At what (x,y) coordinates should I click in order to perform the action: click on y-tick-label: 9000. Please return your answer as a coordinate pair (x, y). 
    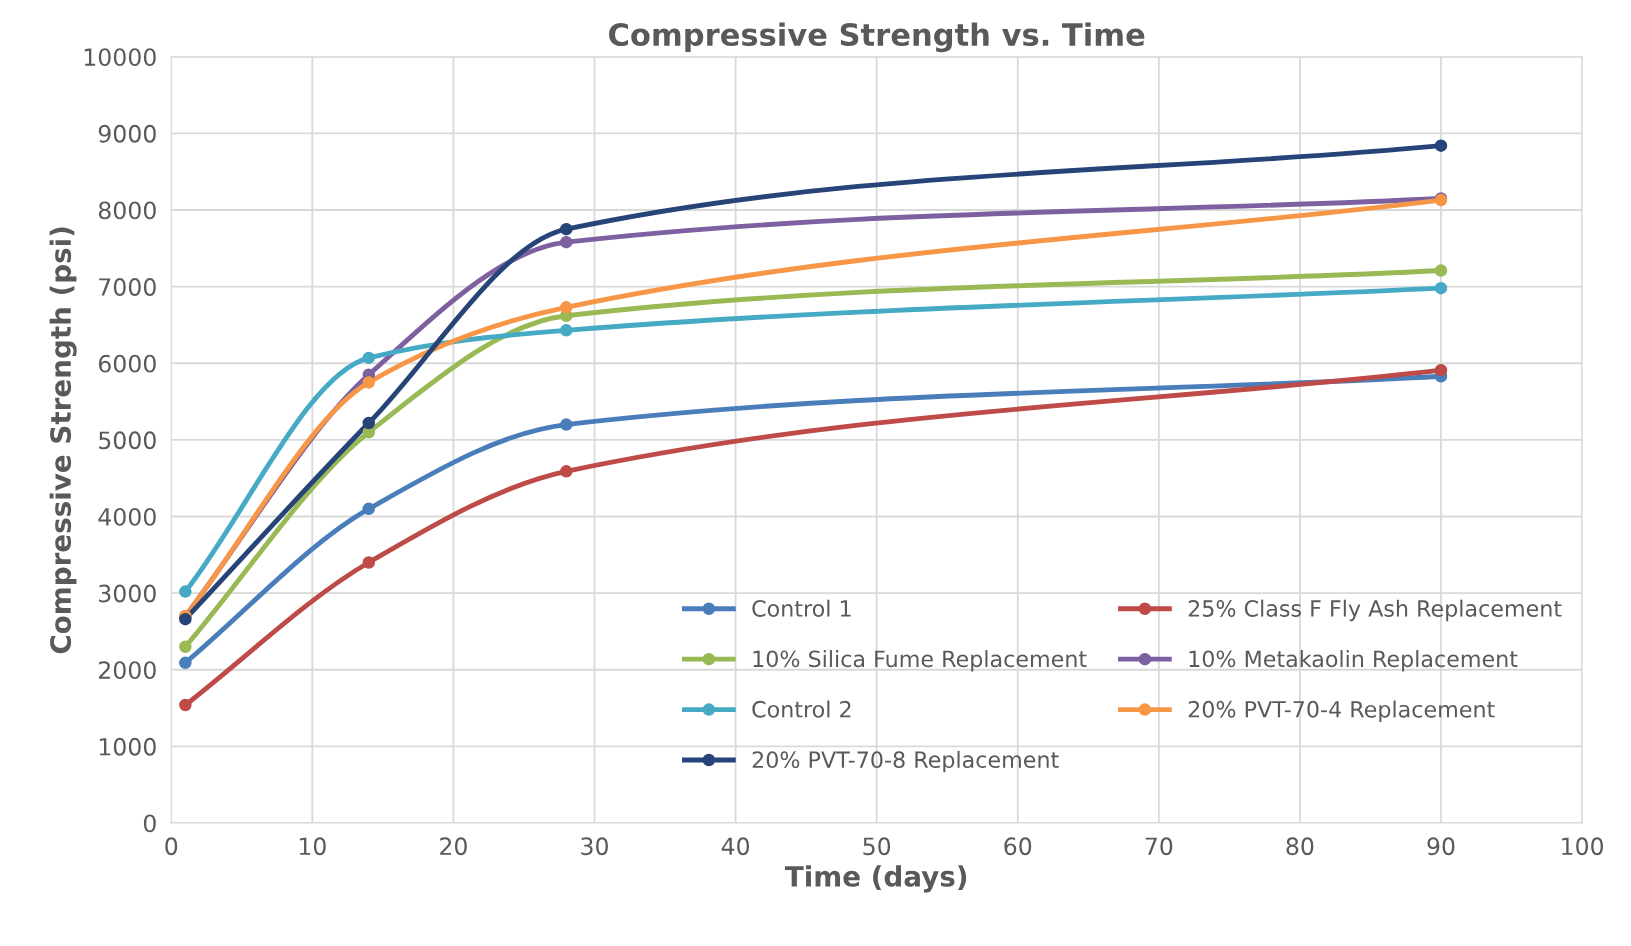
    Looking at the image, I should click on (127, 133).